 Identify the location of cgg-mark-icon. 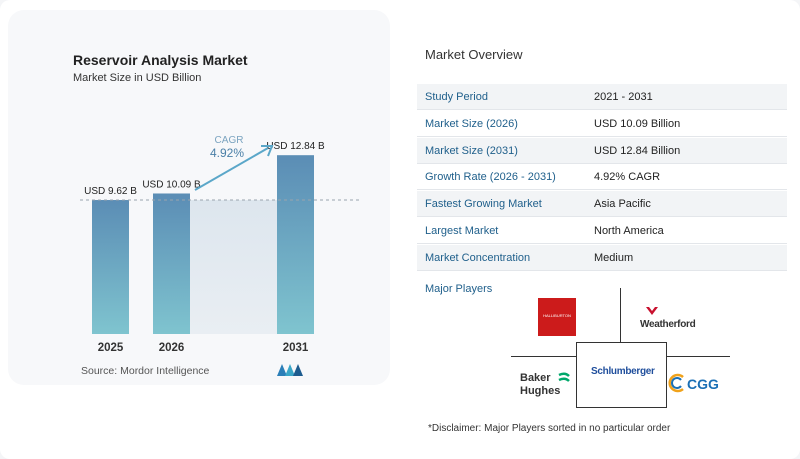
(676, 383).